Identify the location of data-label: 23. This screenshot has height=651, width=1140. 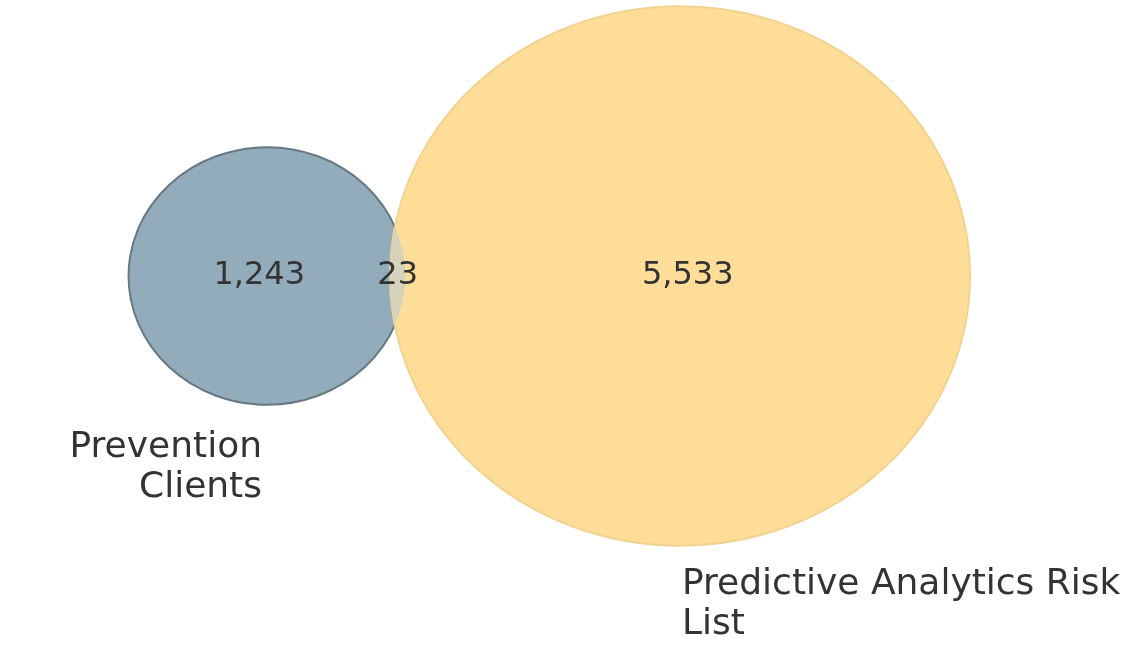
(398, 273).